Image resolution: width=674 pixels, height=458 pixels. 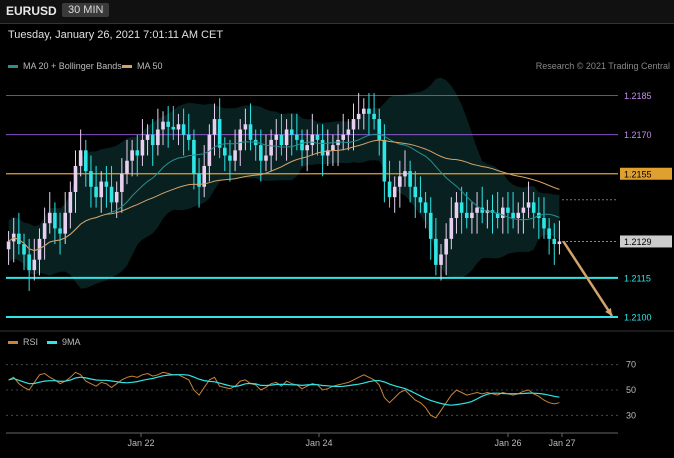 I want to click on bb-swatch, so click(x=13, y=66).